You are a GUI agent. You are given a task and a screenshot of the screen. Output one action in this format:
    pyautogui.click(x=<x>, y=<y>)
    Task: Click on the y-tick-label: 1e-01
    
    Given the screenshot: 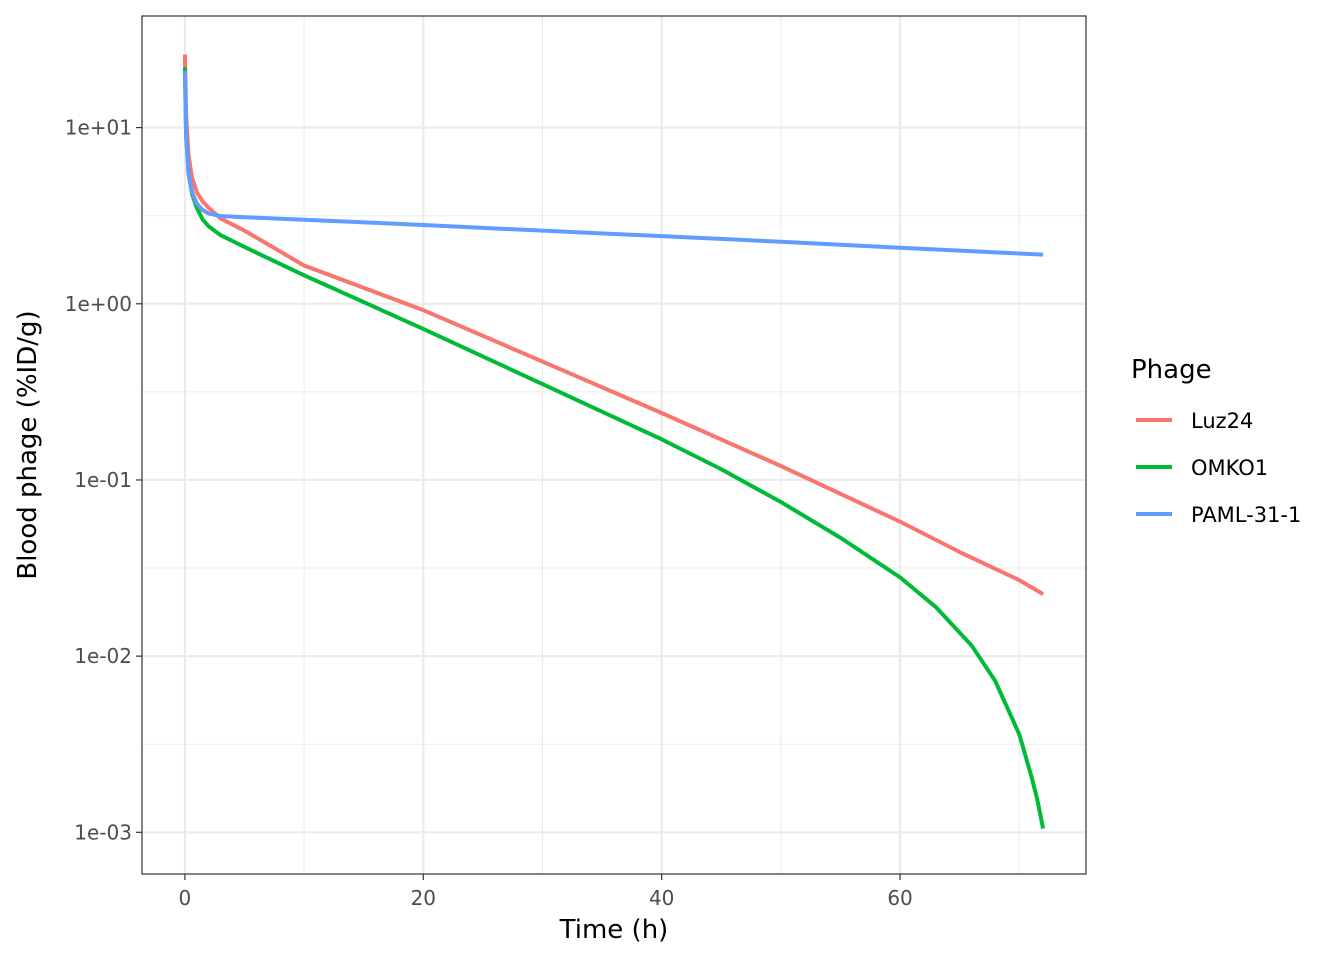 What is the action you would take?
    pyautogui.click(x=103, y=480)
    